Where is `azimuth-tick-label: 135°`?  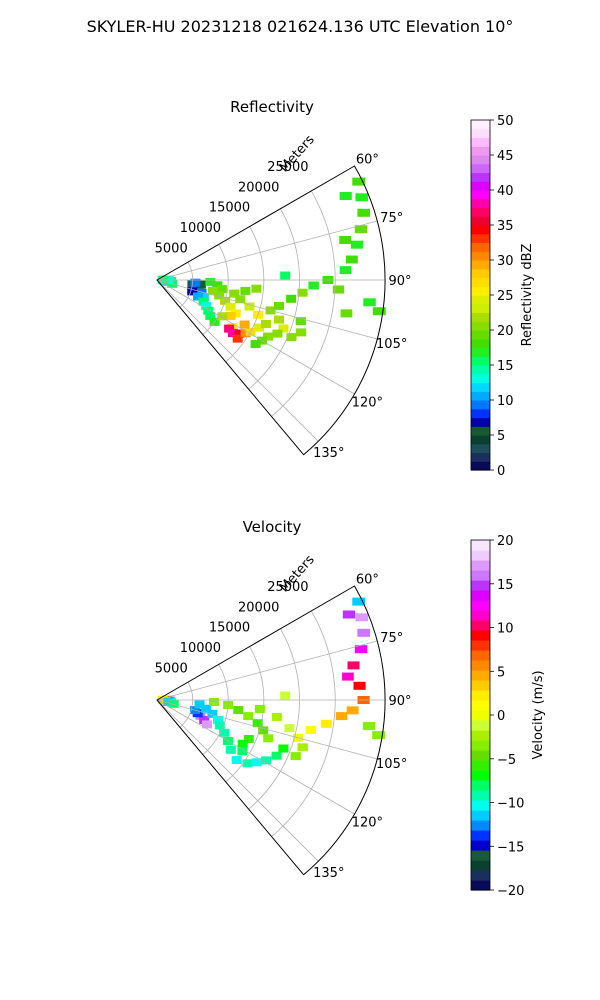 azimuth-tick-label: 135° is located at coordinates (328, 453).